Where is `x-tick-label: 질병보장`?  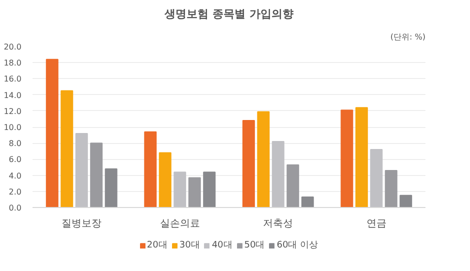
x-tick-label: 질병보장 is located at coordinates (82, 224).